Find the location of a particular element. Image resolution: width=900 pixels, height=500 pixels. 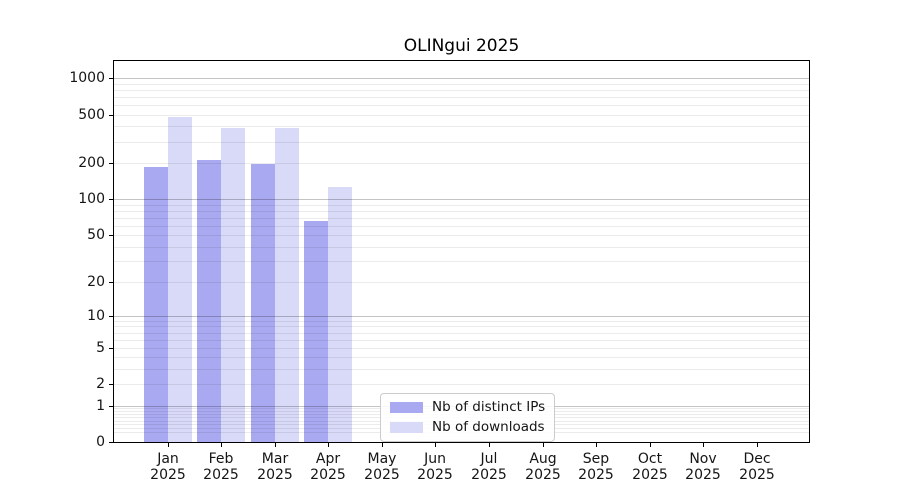

x-tick-label: Jul 2025 is located at coordinates (489, 467).